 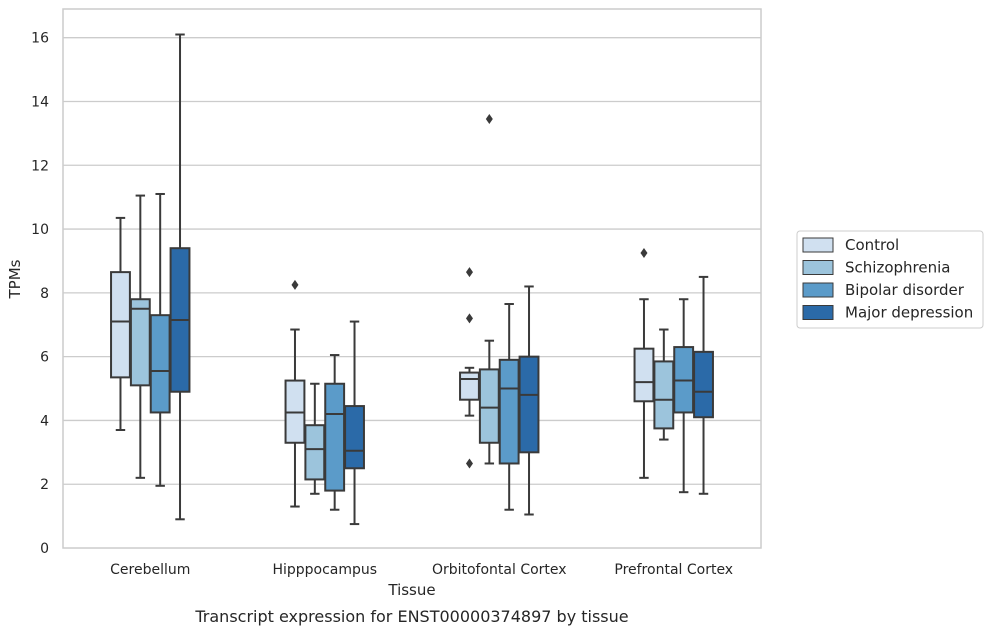 What do you see at coordinates (673, 570) in the screenshot?
I see `x-tick-label: Prefrontal Cortex` at bounding box center [673, 570].